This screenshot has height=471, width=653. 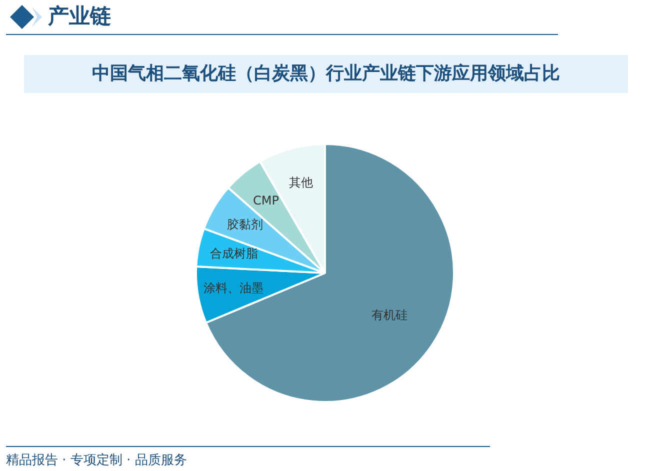 What do you see at coordinates (266, 200) in the screenshot?
I see `slice-label: CMP` at bounding box center [266, 200].